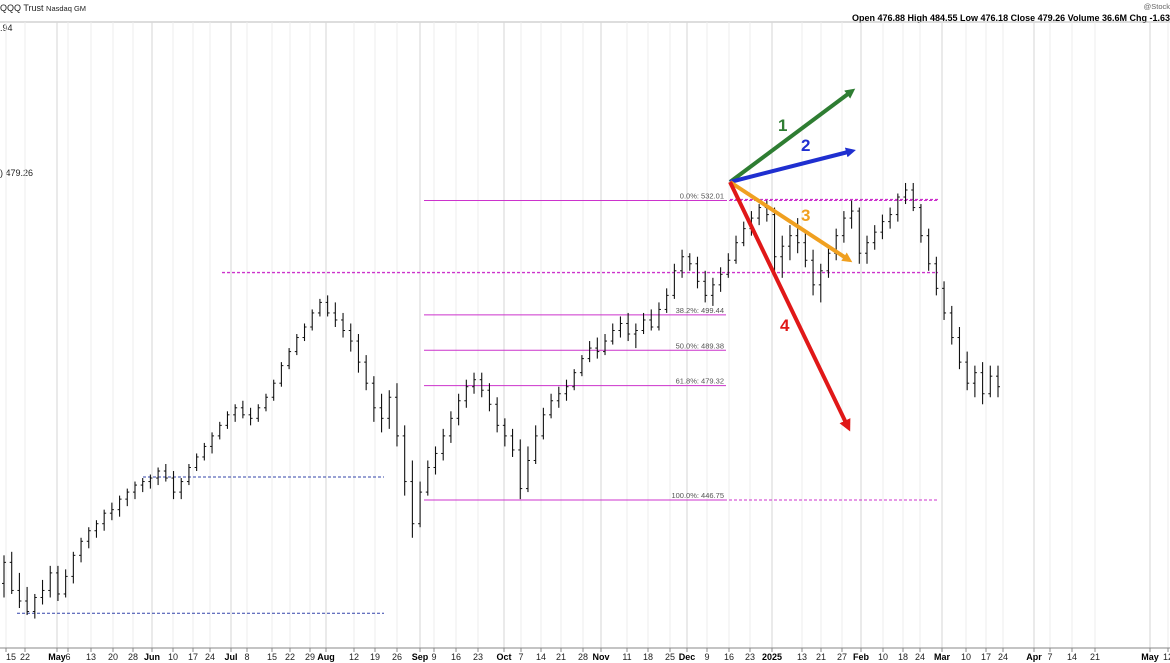  What do you see at coordinates (420, 657) in the screenshot?
I see `x-tick-label: Sep` at bounding box center [420, 657].